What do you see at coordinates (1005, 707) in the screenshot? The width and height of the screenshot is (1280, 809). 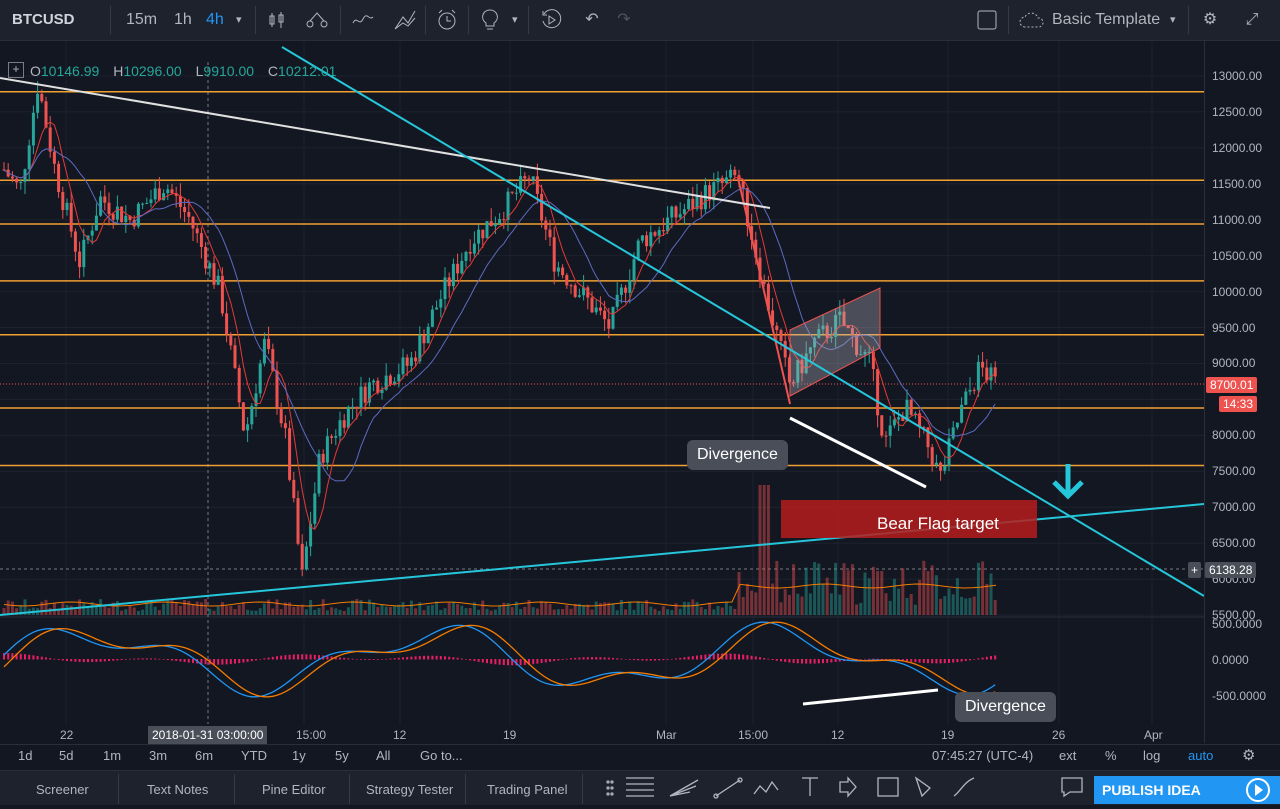 I see `divergence-callout-indicator: Divergence` at bounding box center [1005, 707].